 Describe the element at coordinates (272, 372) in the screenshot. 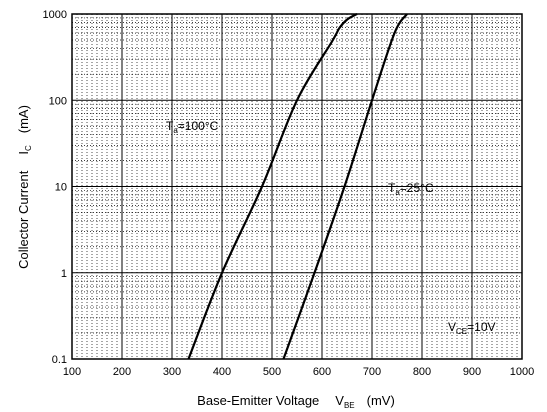

I see `x-tick-label: 500` at that location.